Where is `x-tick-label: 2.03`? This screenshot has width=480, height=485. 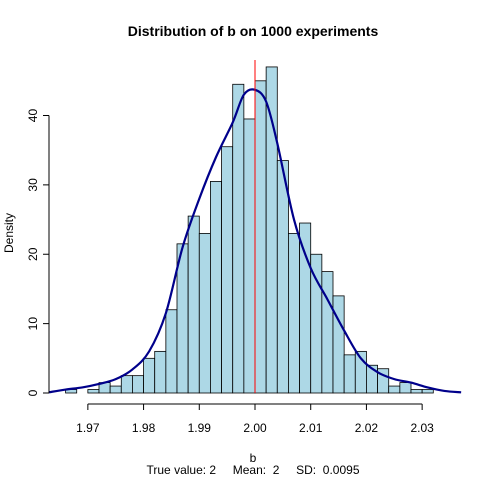
x-tick-label: 2.03 is located at coordinates (422, 428).